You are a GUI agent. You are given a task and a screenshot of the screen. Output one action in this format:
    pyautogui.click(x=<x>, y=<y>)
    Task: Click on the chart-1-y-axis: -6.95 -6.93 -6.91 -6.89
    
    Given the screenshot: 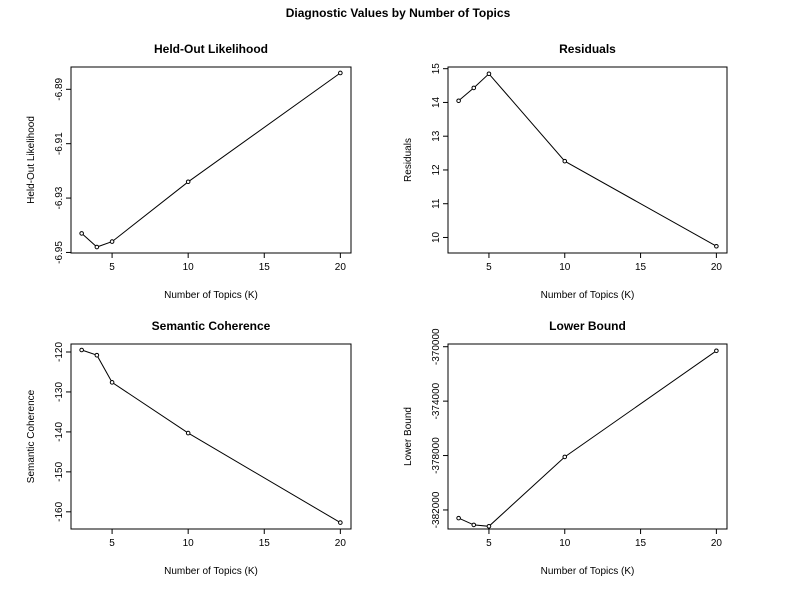 What is the action you would take?
    pyautogui.click(x=62, y=170)
    